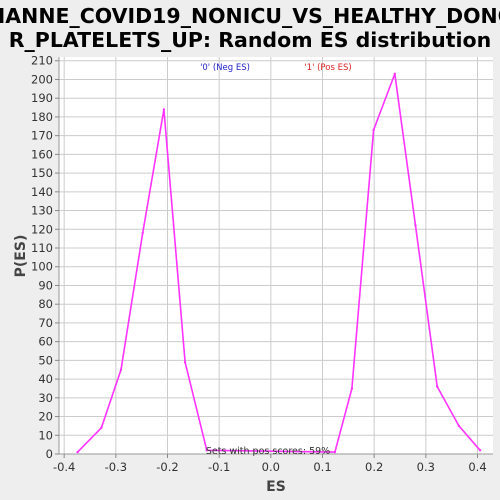 This screenshot has width=500, height=500. I want to click on x-tick-label: -0.2, so click(167, 467).